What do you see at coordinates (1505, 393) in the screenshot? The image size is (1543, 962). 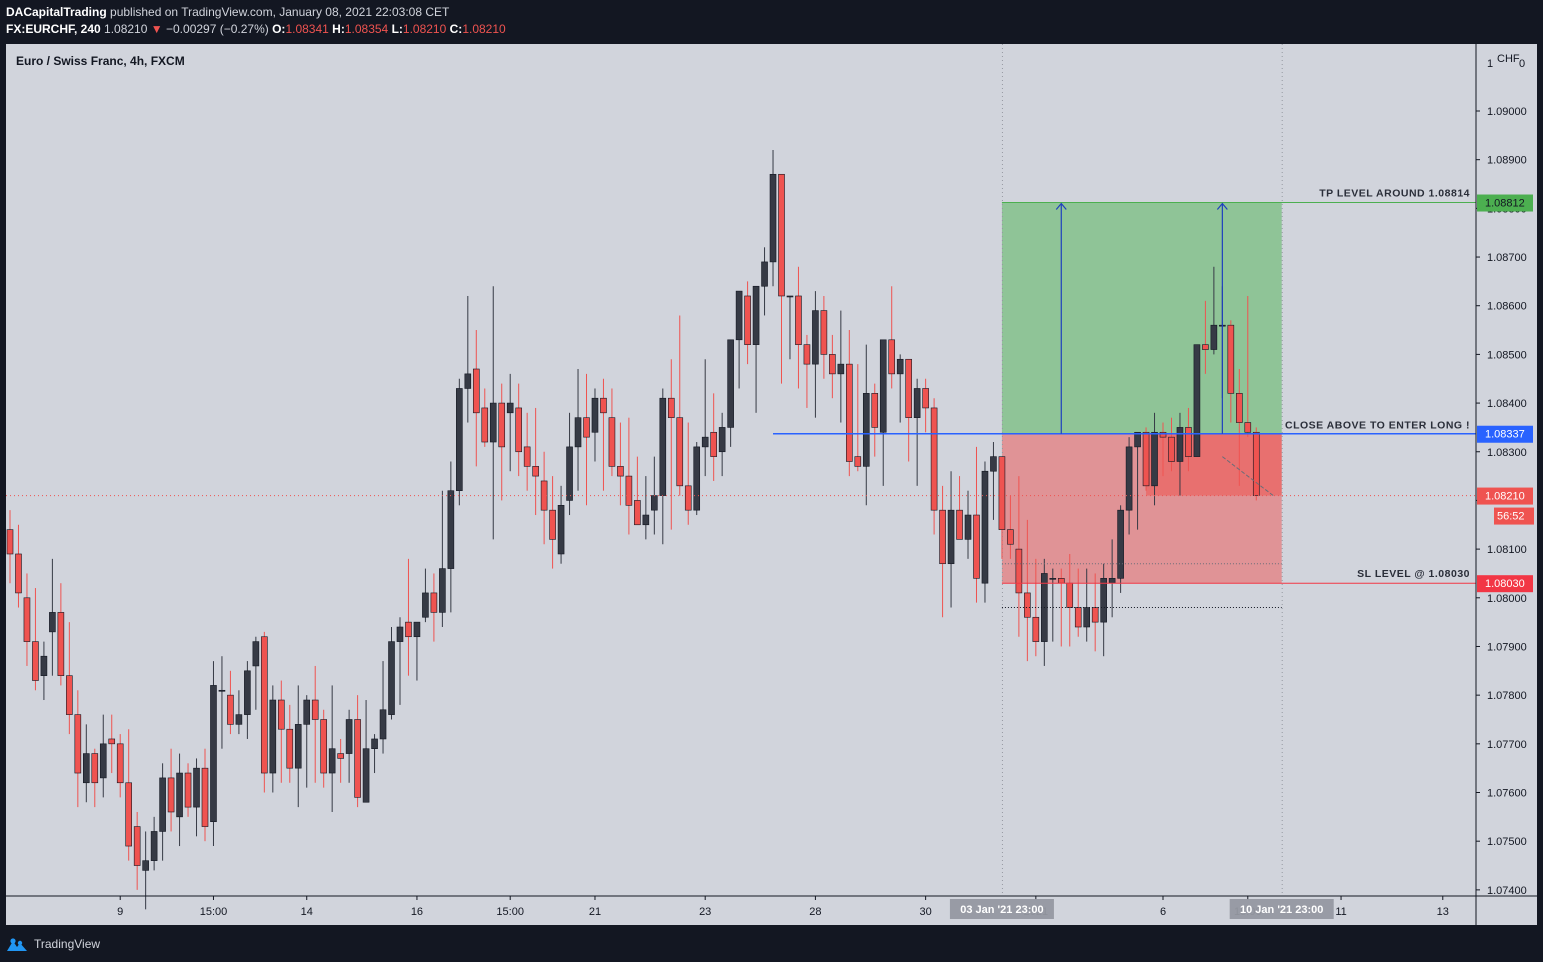 I see `price-tags: 1.08812 1.08337 1.08210 56:52 1.08030` at bounding box center [1505, 393].